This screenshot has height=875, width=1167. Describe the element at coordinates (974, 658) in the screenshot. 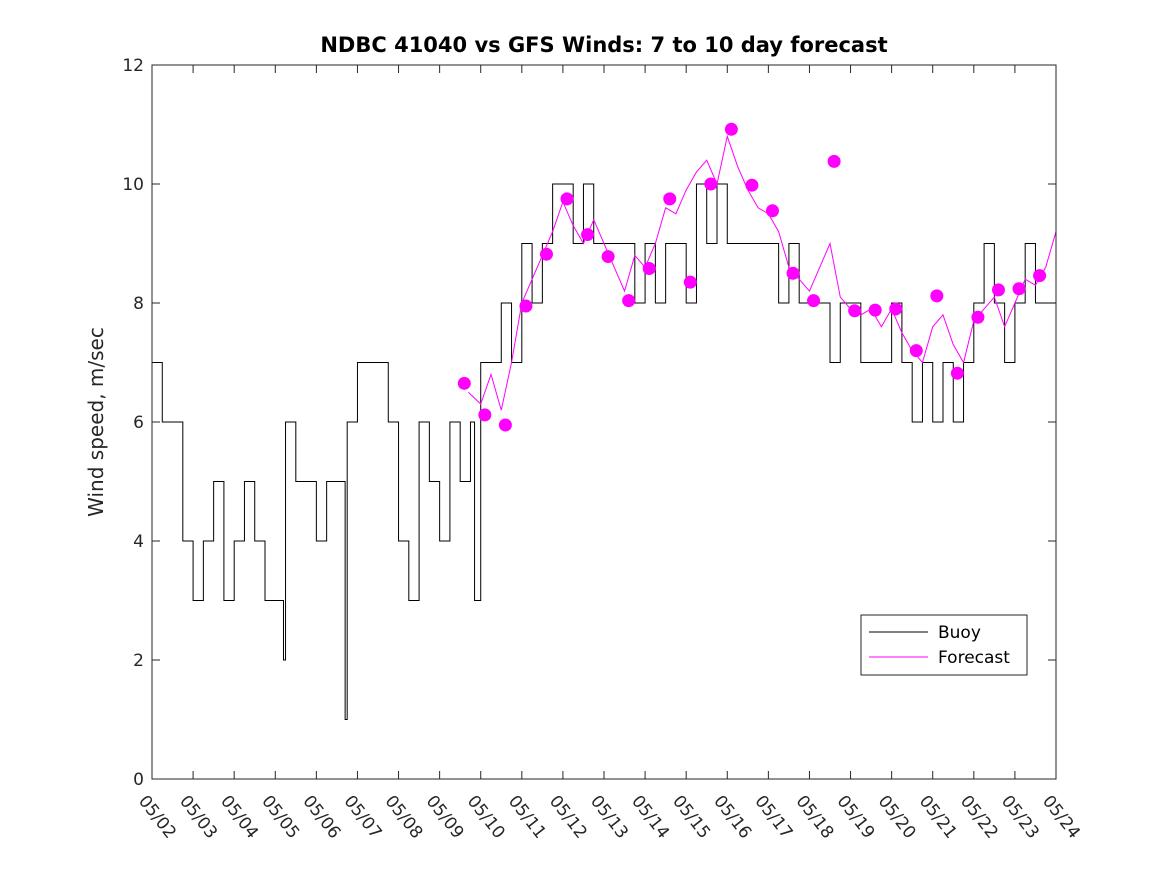

I see `legend-forecast-label: Forecast` at that location.